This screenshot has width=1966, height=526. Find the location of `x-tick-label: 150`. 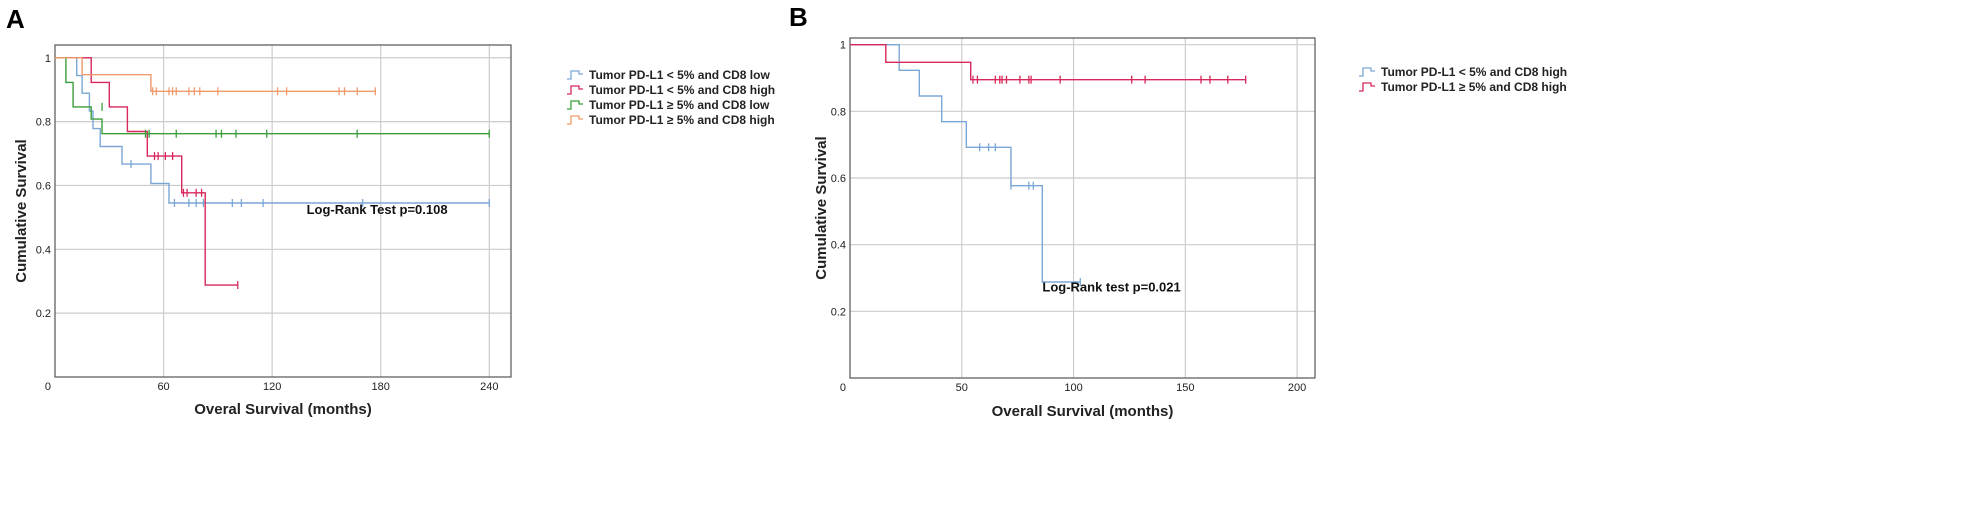

x-tick-label: 150 is located at coordinates (1185, 388).